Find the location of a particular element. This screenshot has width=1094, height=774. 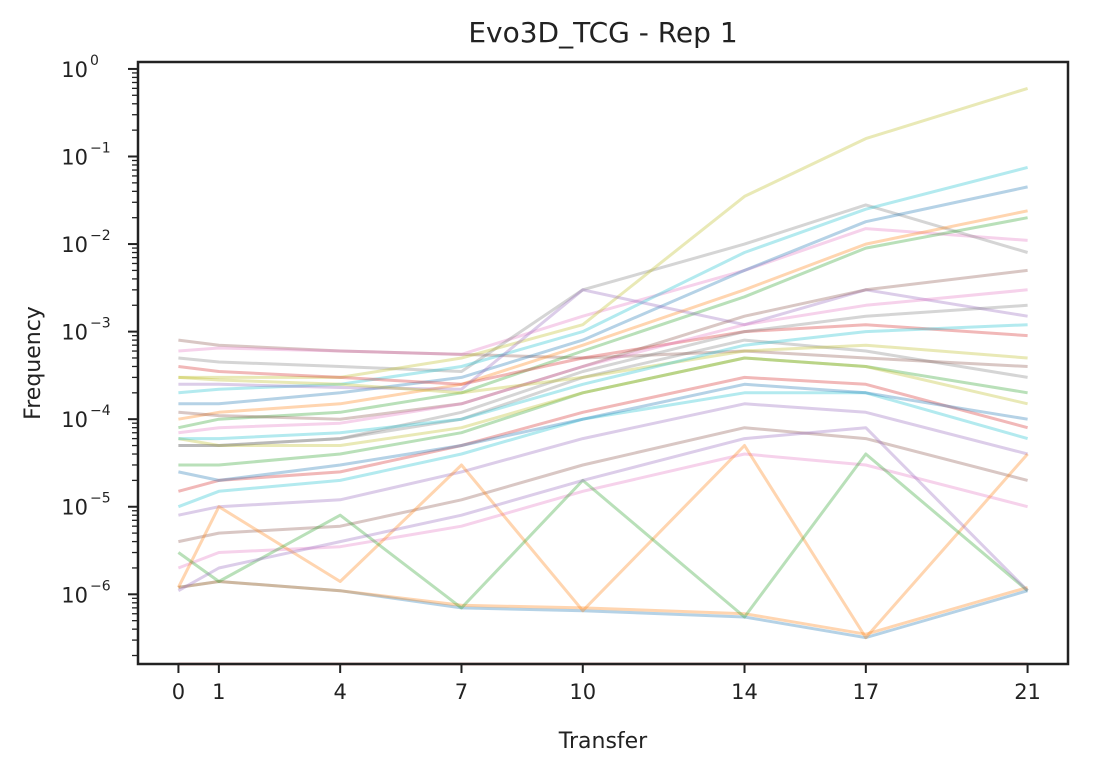

y-tick-exponent: −4 is located at coordinates (100, 411).